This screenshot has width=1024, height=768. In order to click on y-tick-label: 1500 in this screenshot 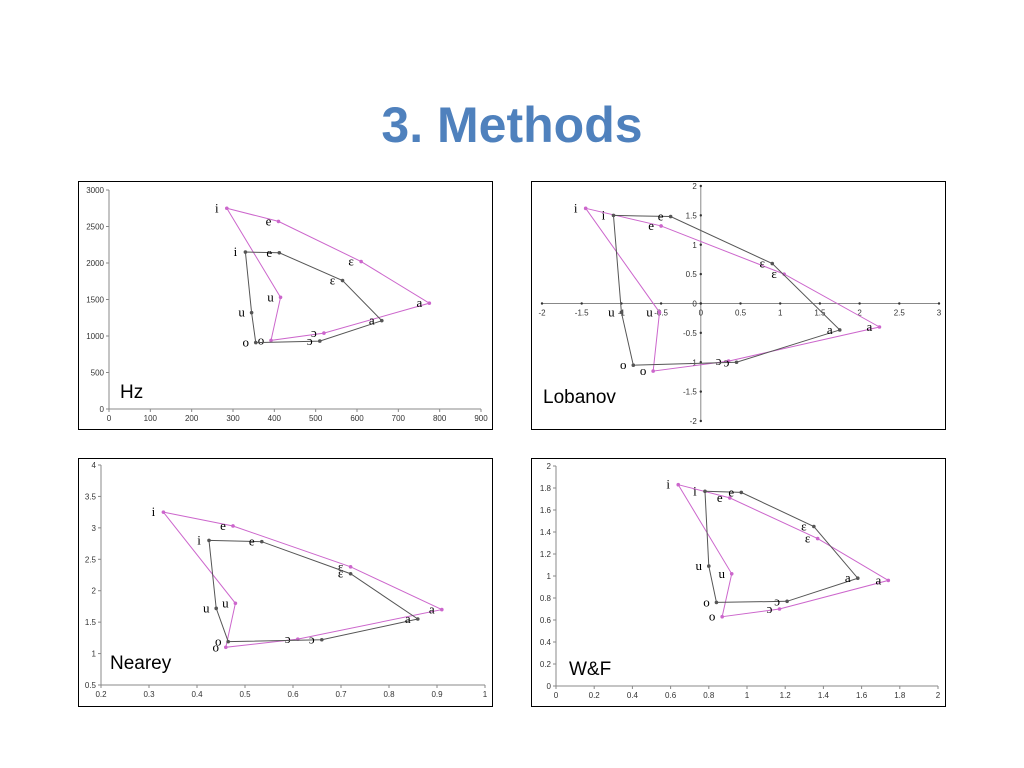, I will do `click(95, 300)`.